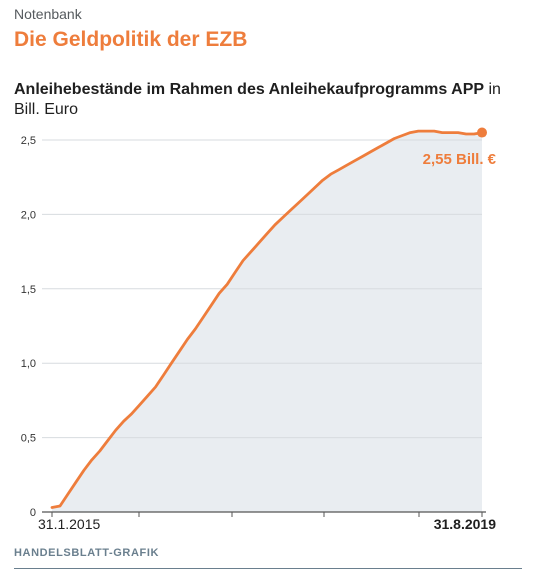 This screenshot has width=533, height=575. What do you see at coordinates (28, 141) in the screenshot?
I see `y-tick-label: 2,5` at bounding box center [28, 141].